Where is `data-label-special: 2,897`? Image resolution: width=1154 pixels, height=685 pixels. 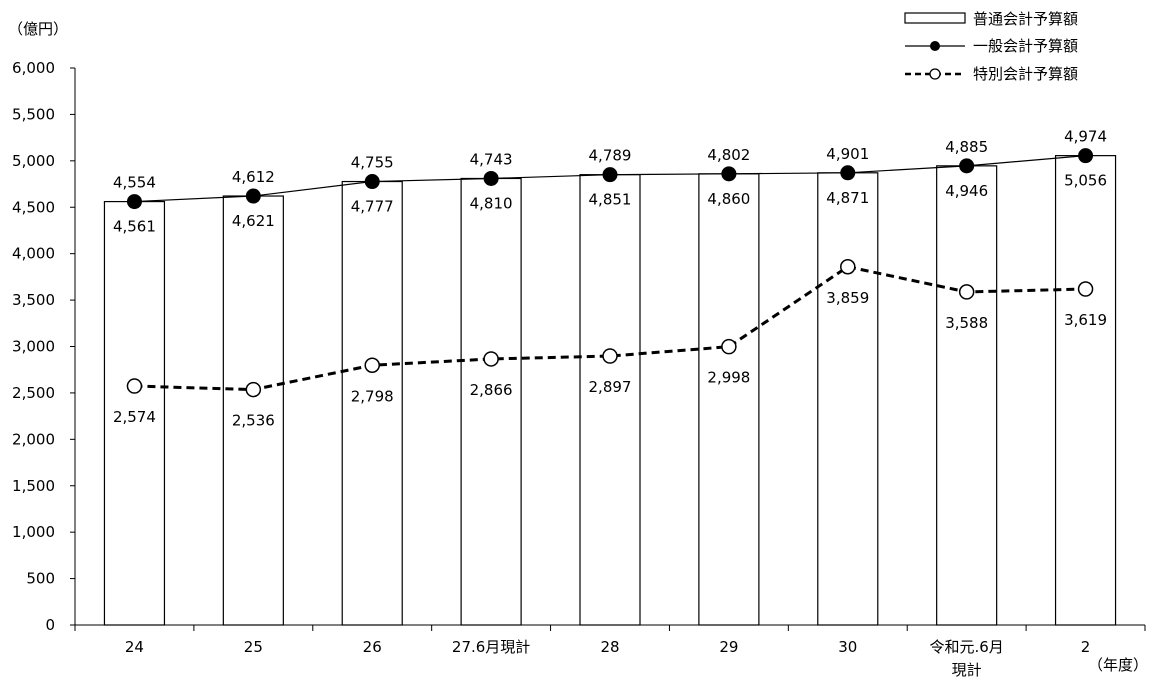
data-label-special: 2,897 is located at coordinates (610, 387).